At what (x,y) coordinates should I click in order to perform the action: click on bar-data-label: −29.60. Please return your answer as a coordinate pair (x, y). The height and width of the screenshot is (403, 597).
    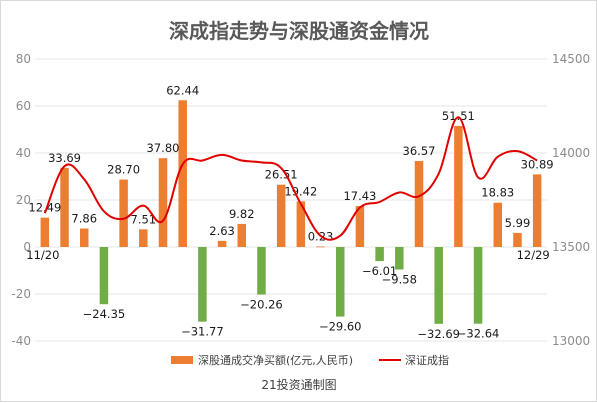
    Looking at the image, I should click on (340, 327).